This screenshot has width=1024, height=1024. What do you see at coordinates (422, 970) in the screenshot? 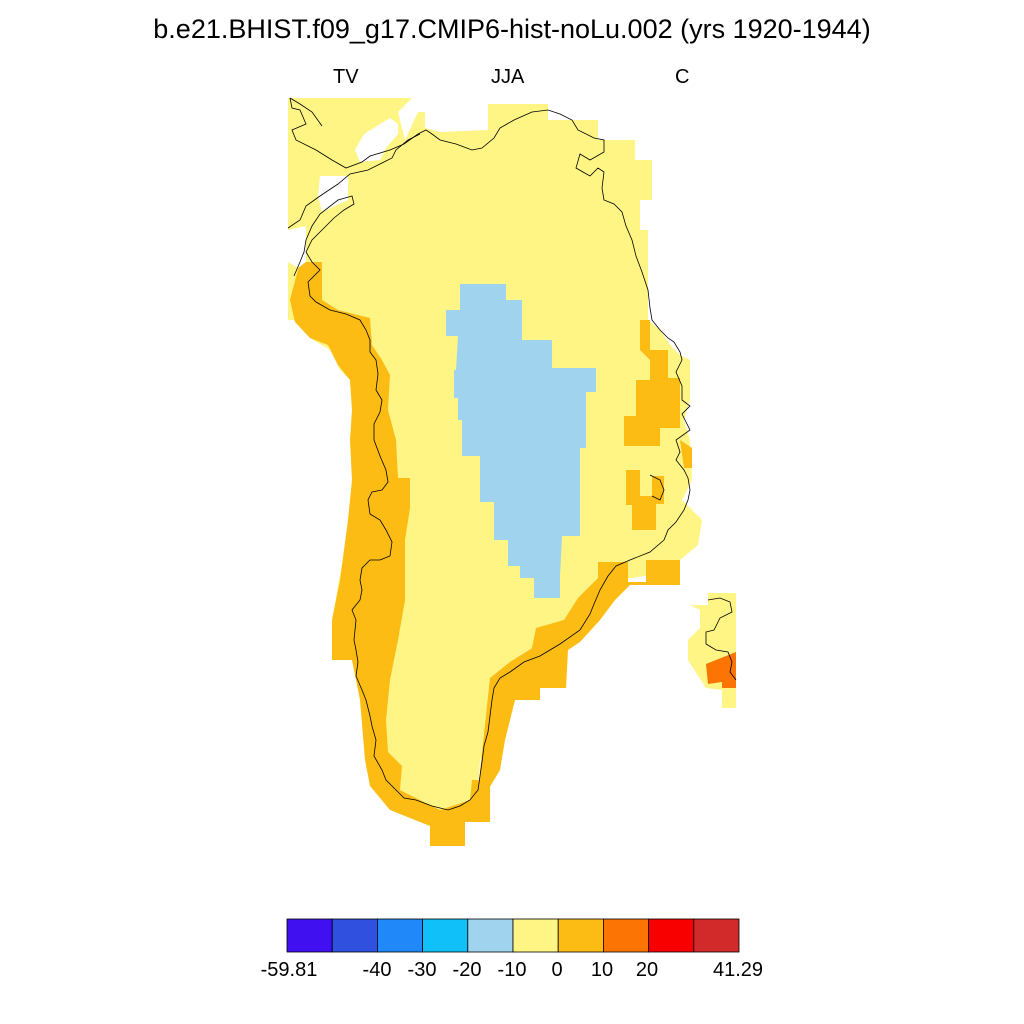
I see `colorbar-tick-label: -30` at bounding box center [422, 970].